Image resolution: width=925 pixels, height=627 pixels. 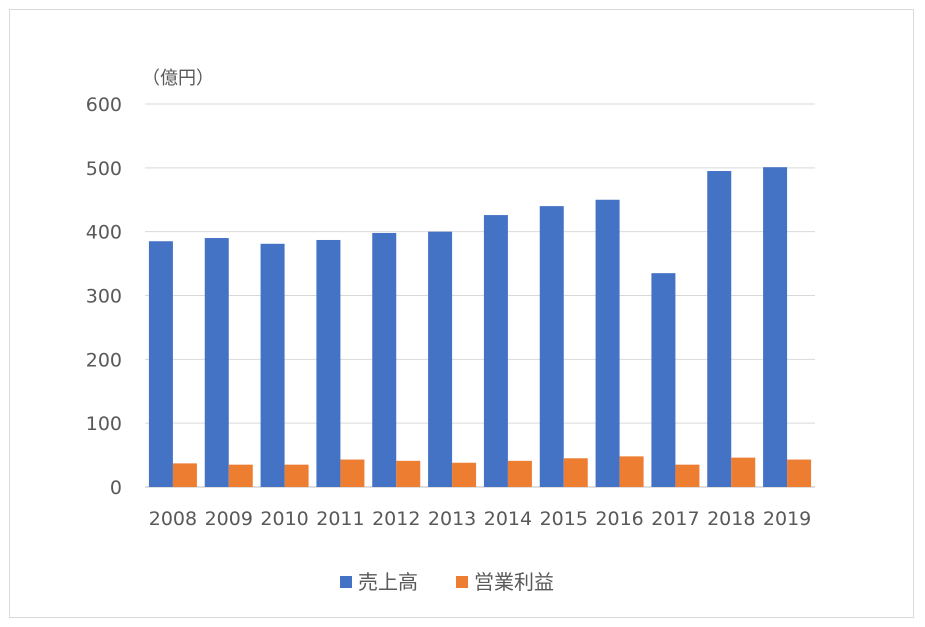 I want to click on bar-operating-profit-2015, so click(x=575, y=472).